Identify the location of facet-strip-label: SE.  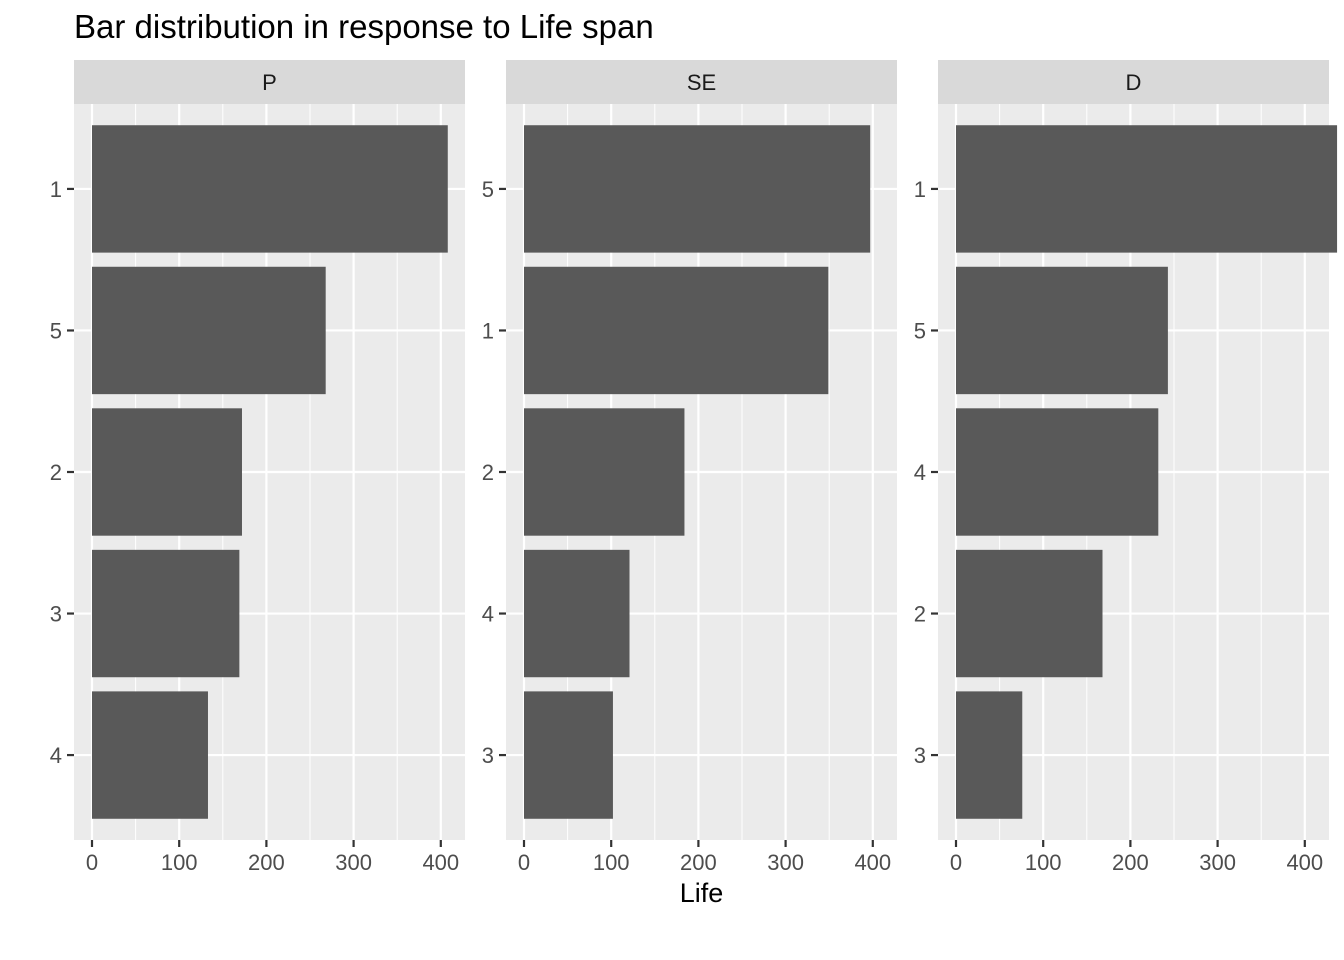
(701, 82).